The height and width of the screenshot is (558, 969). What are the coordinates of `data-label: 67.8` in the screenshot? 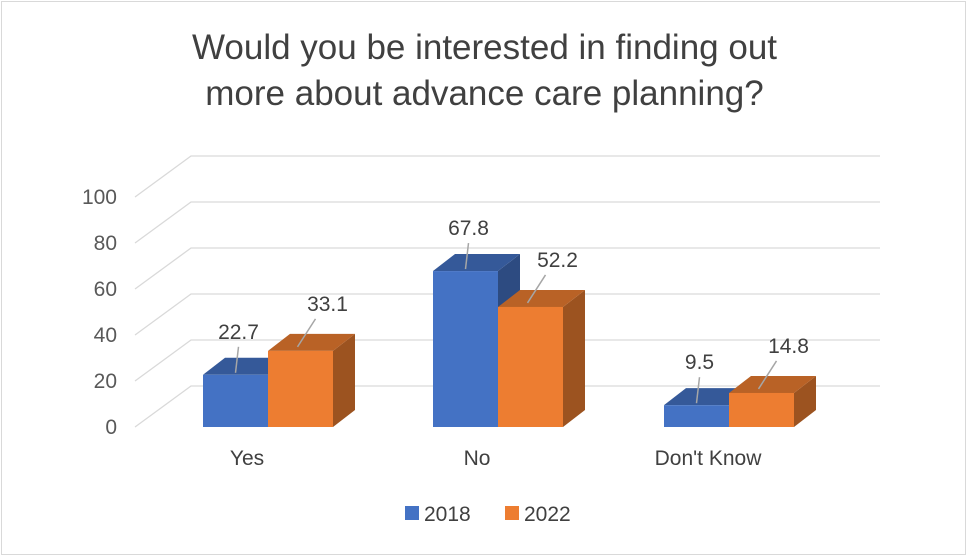 It's located at (468, 228).